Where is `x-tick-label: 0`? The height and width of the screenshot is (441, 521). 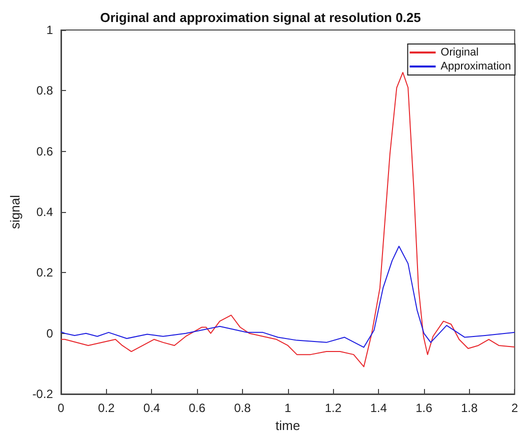
x-tick-label: 0 is located at coordinates (61, 408).